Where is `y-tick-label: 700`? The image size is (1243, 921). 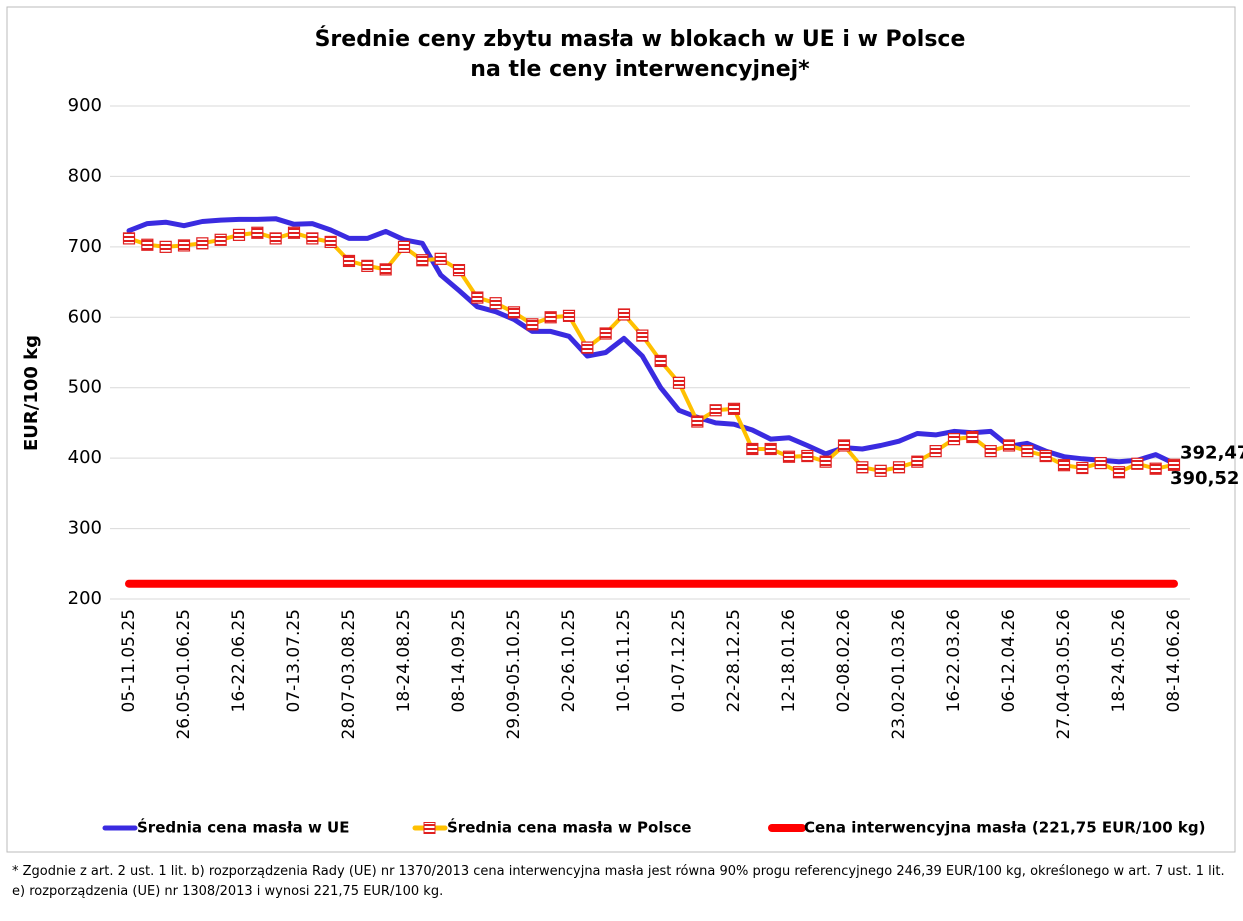
y-tick-label: 700 is located at coordinates (85, 246).